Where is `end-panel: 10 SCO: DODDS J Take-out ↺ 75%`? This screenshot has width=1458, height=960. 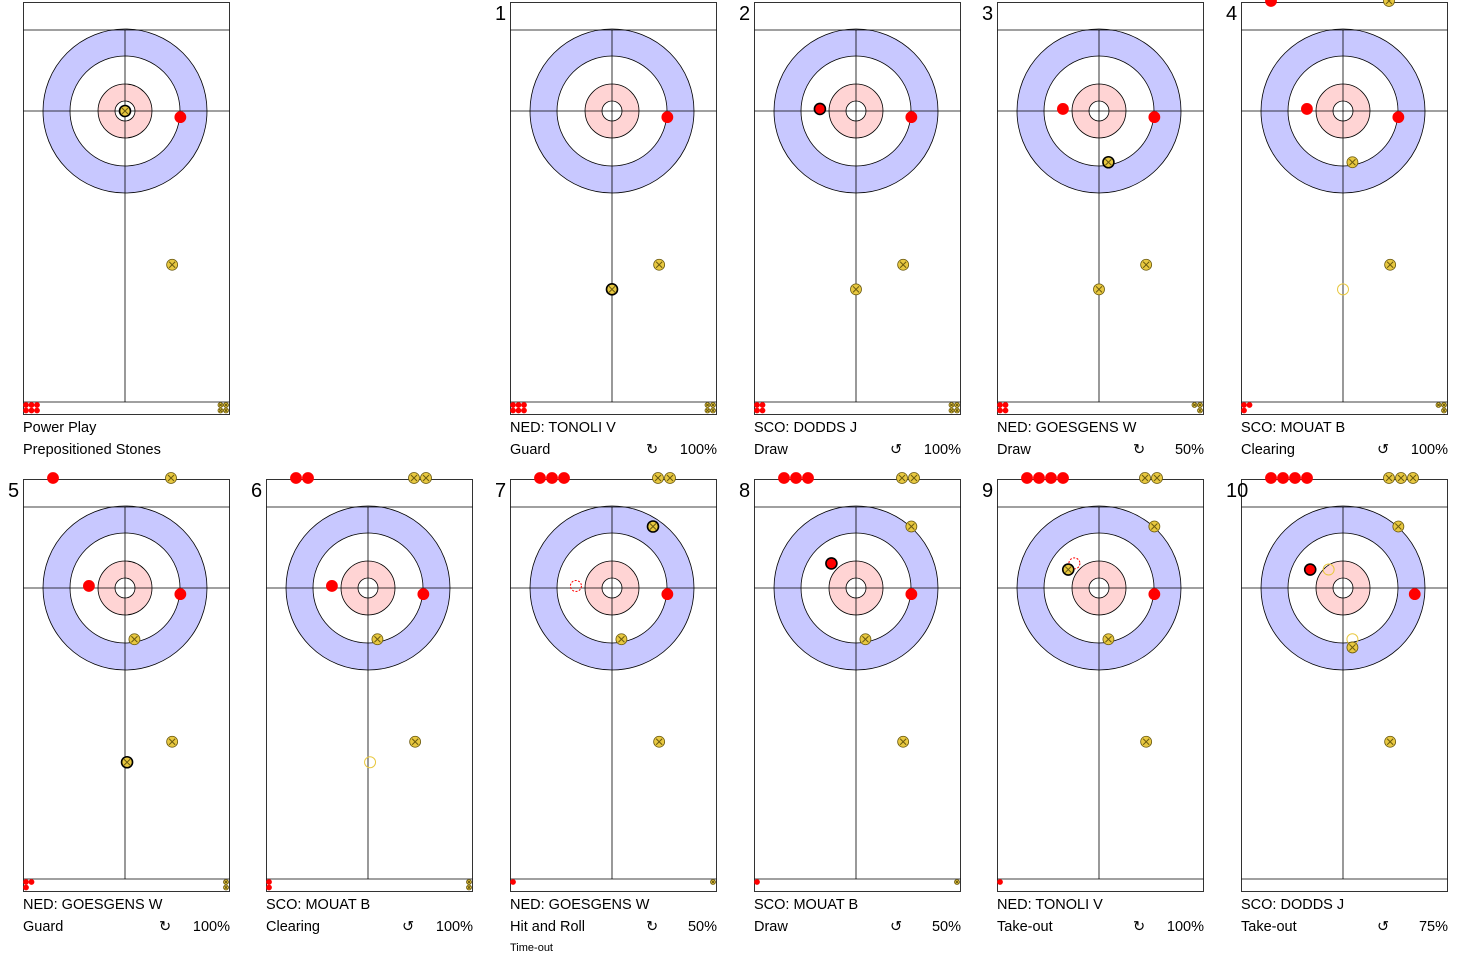 end-panel: 10 SCO: DODDS J Take-out ↺ 75% is located at coordinates (1342, 715).